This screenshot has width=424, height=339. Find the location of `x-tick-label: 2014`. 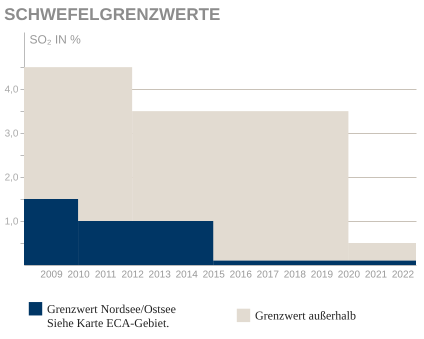

x-tick-label: 2014 is located at coordinates (187, 275).